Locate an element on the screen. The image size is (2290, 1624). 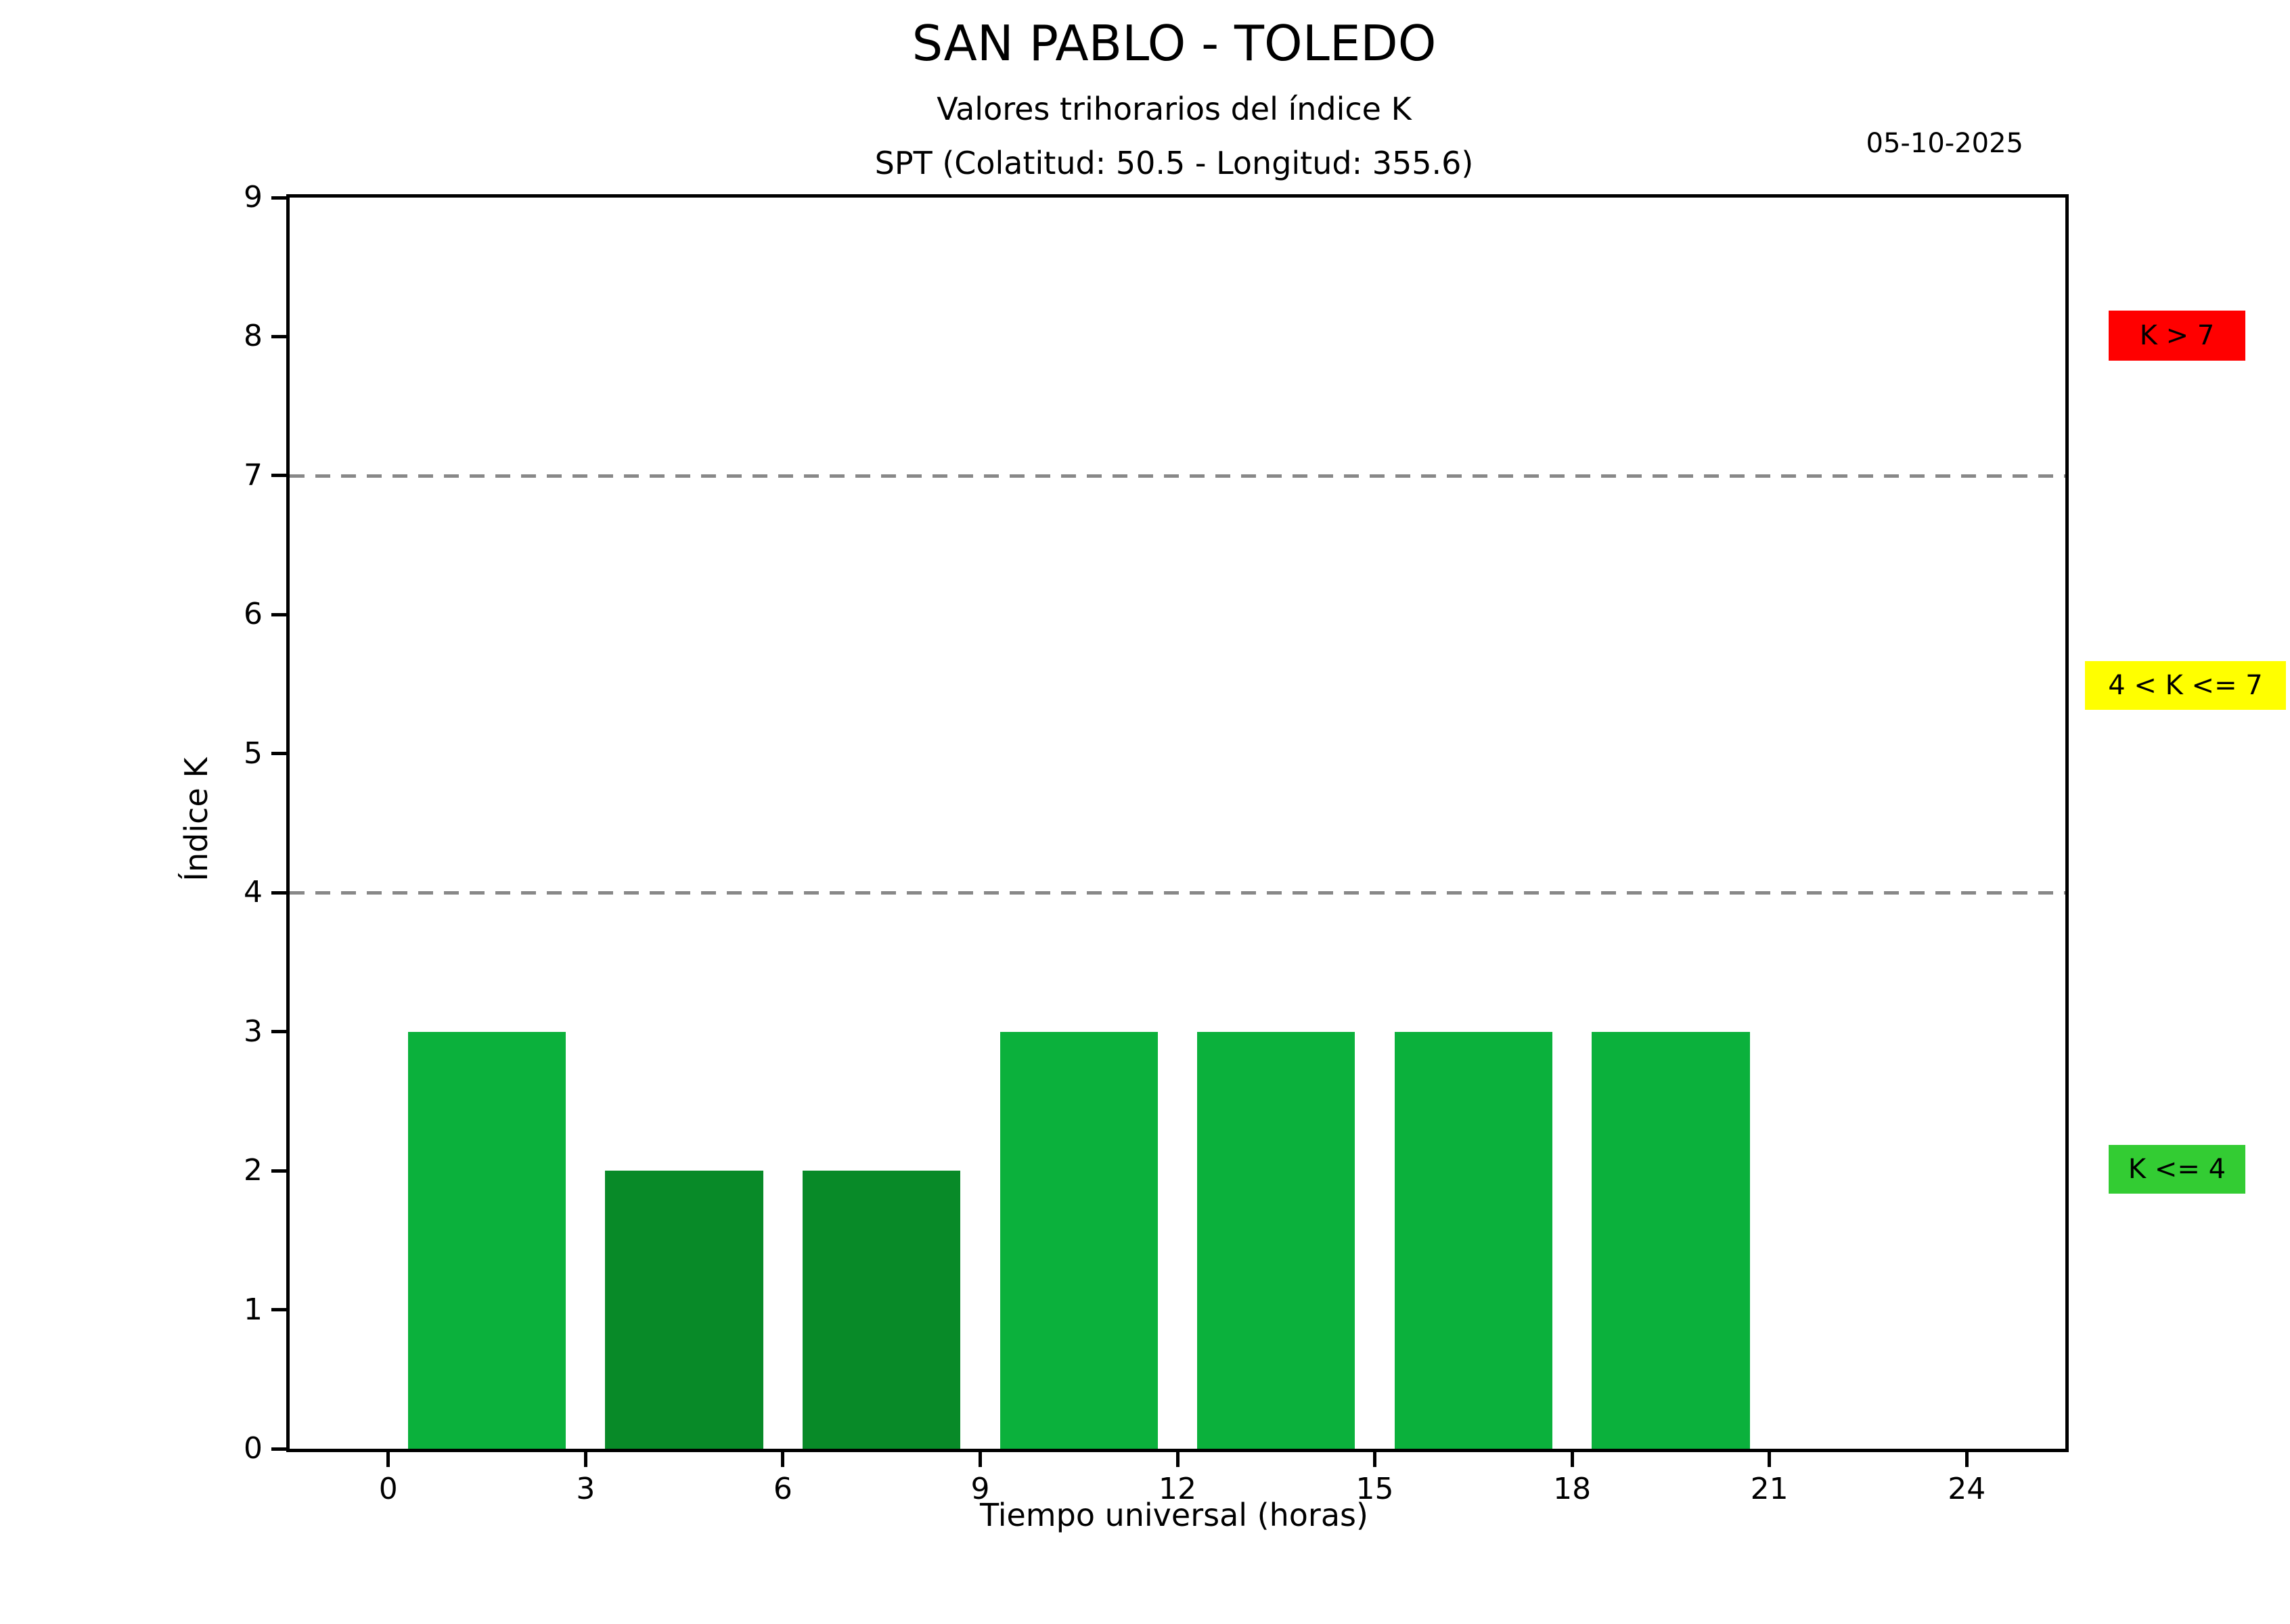
y-tick-label-2: 2 is located at coordinates (253, 1170).